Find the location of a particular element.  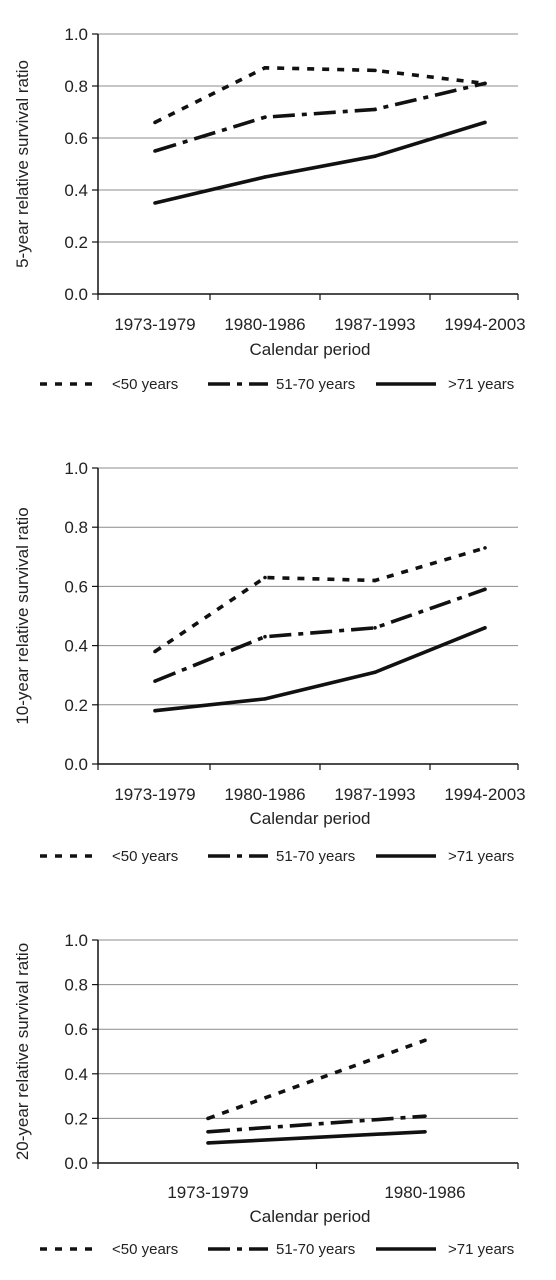

y-axis-title: 5-year relative survival ratio is located at coordinates (22, 164).